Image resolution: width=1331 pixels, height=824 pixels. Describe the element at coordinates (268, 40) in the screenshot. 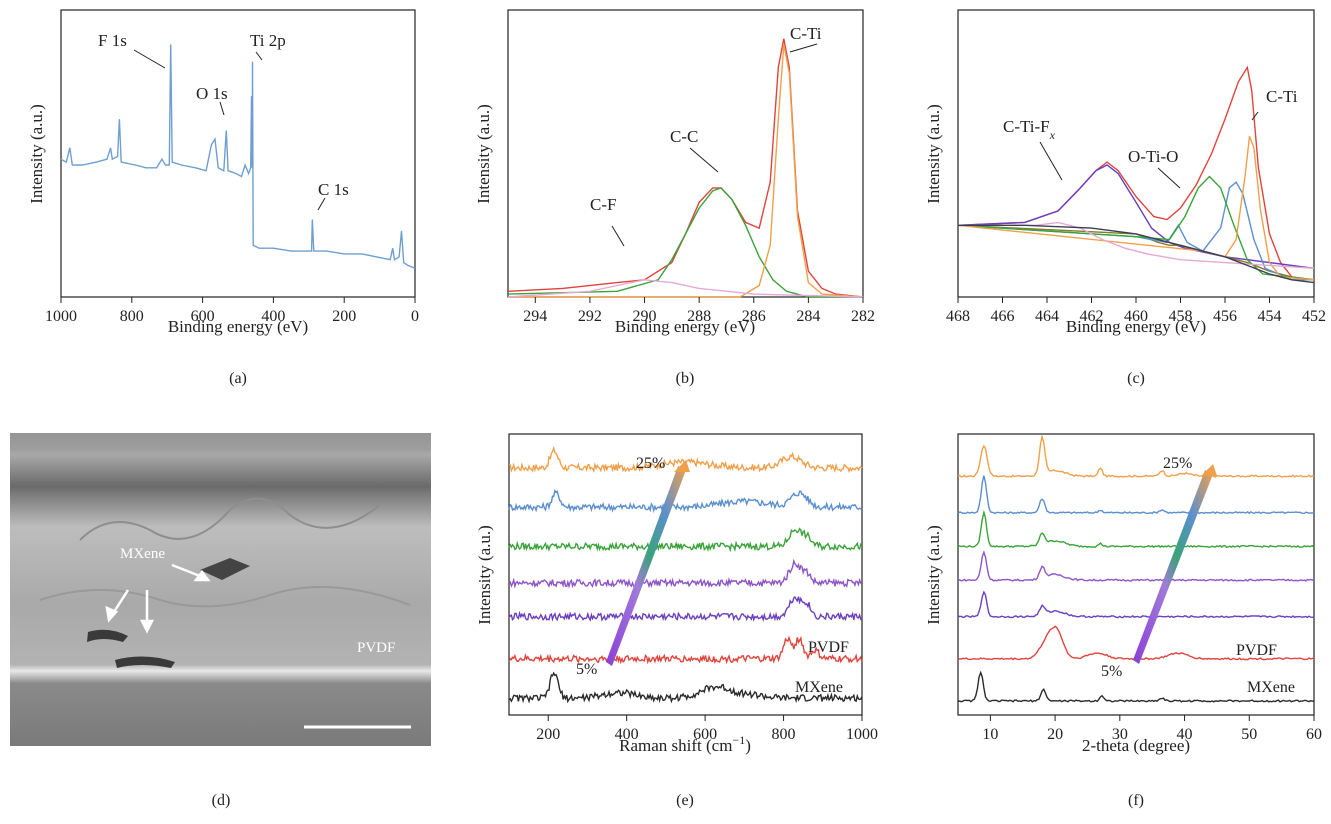

I see `annotation-ti-2p: Ti 2p` at that location.